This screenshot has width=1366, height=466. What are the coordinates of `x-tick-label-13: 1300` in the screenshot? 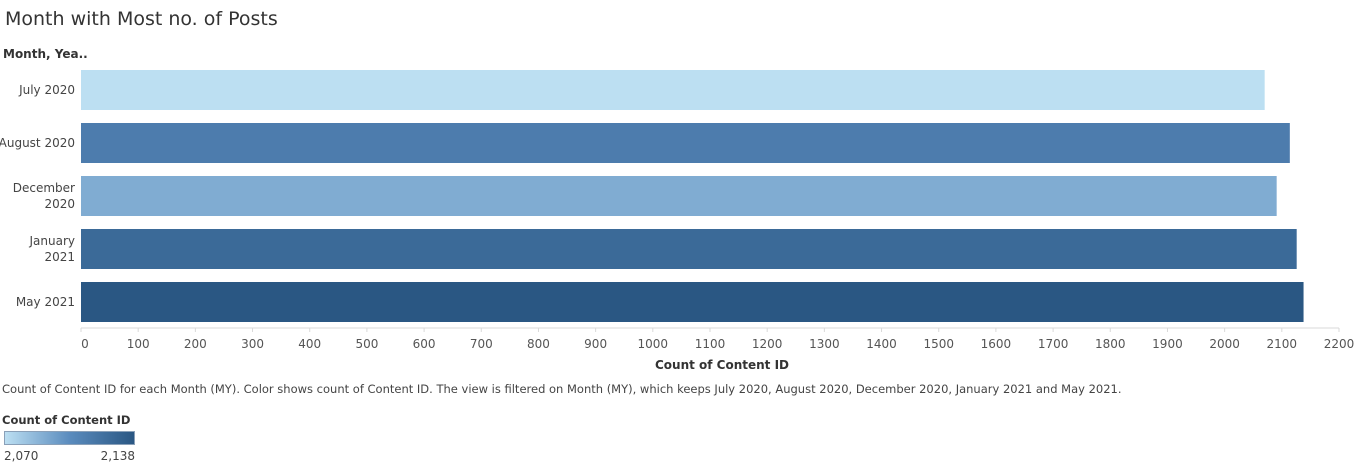 It's located at (824, 344).